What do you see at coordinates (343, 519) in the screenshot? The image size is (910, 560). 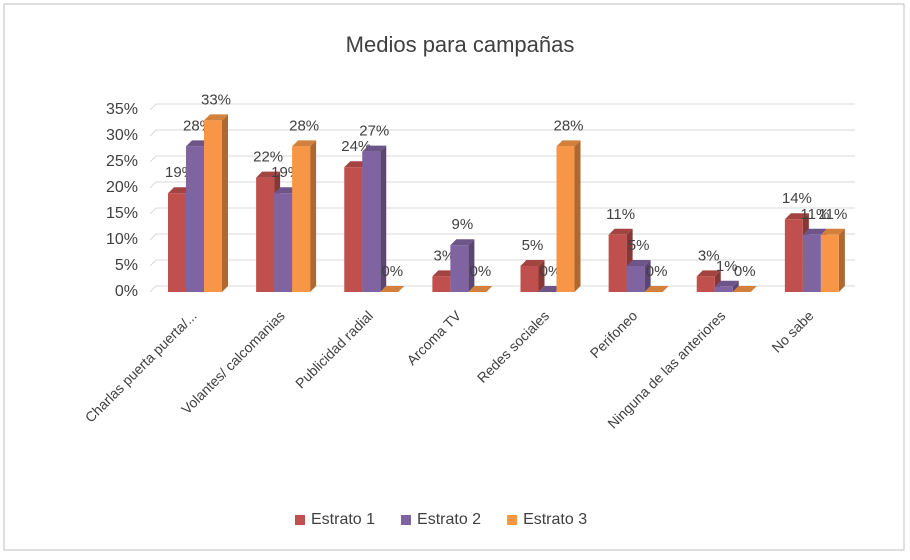 I see `legend-label: Estrato 1` at bounding box center [343, 519].